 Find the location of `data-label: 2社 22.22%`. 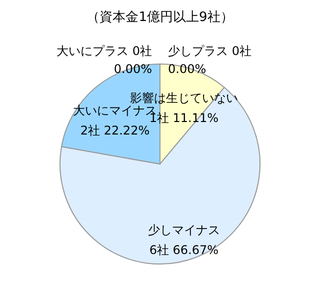

data-label: 2社 22.22% is located at coordinates (115, 130).